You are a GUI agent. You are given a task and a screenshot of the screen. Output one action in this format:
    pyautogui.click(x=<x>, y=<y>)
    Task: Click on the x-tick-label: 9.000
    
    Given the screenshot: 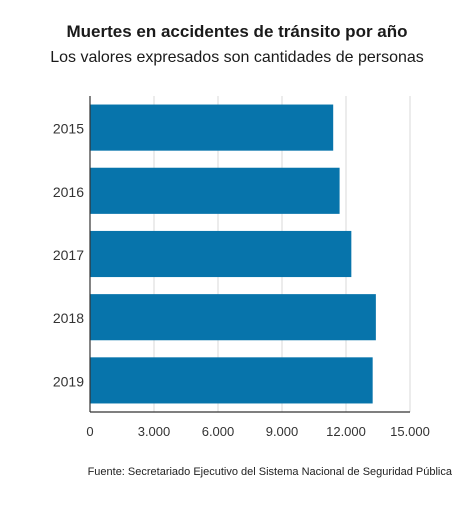 What is the action you would take?
    pyautogui.click(x=282, y=431)
    